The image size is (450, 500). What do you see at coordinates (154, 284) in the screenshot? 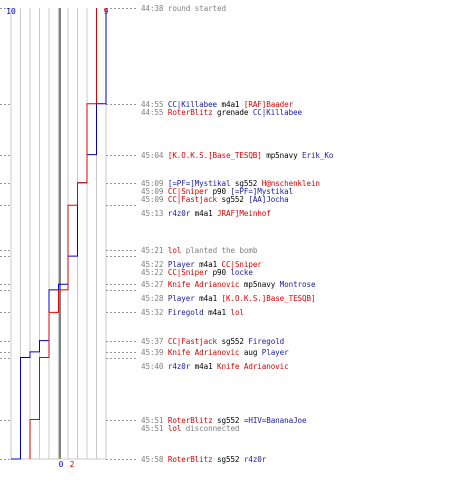
I see `event-time: 45:27` at bounding box center [154, 284].